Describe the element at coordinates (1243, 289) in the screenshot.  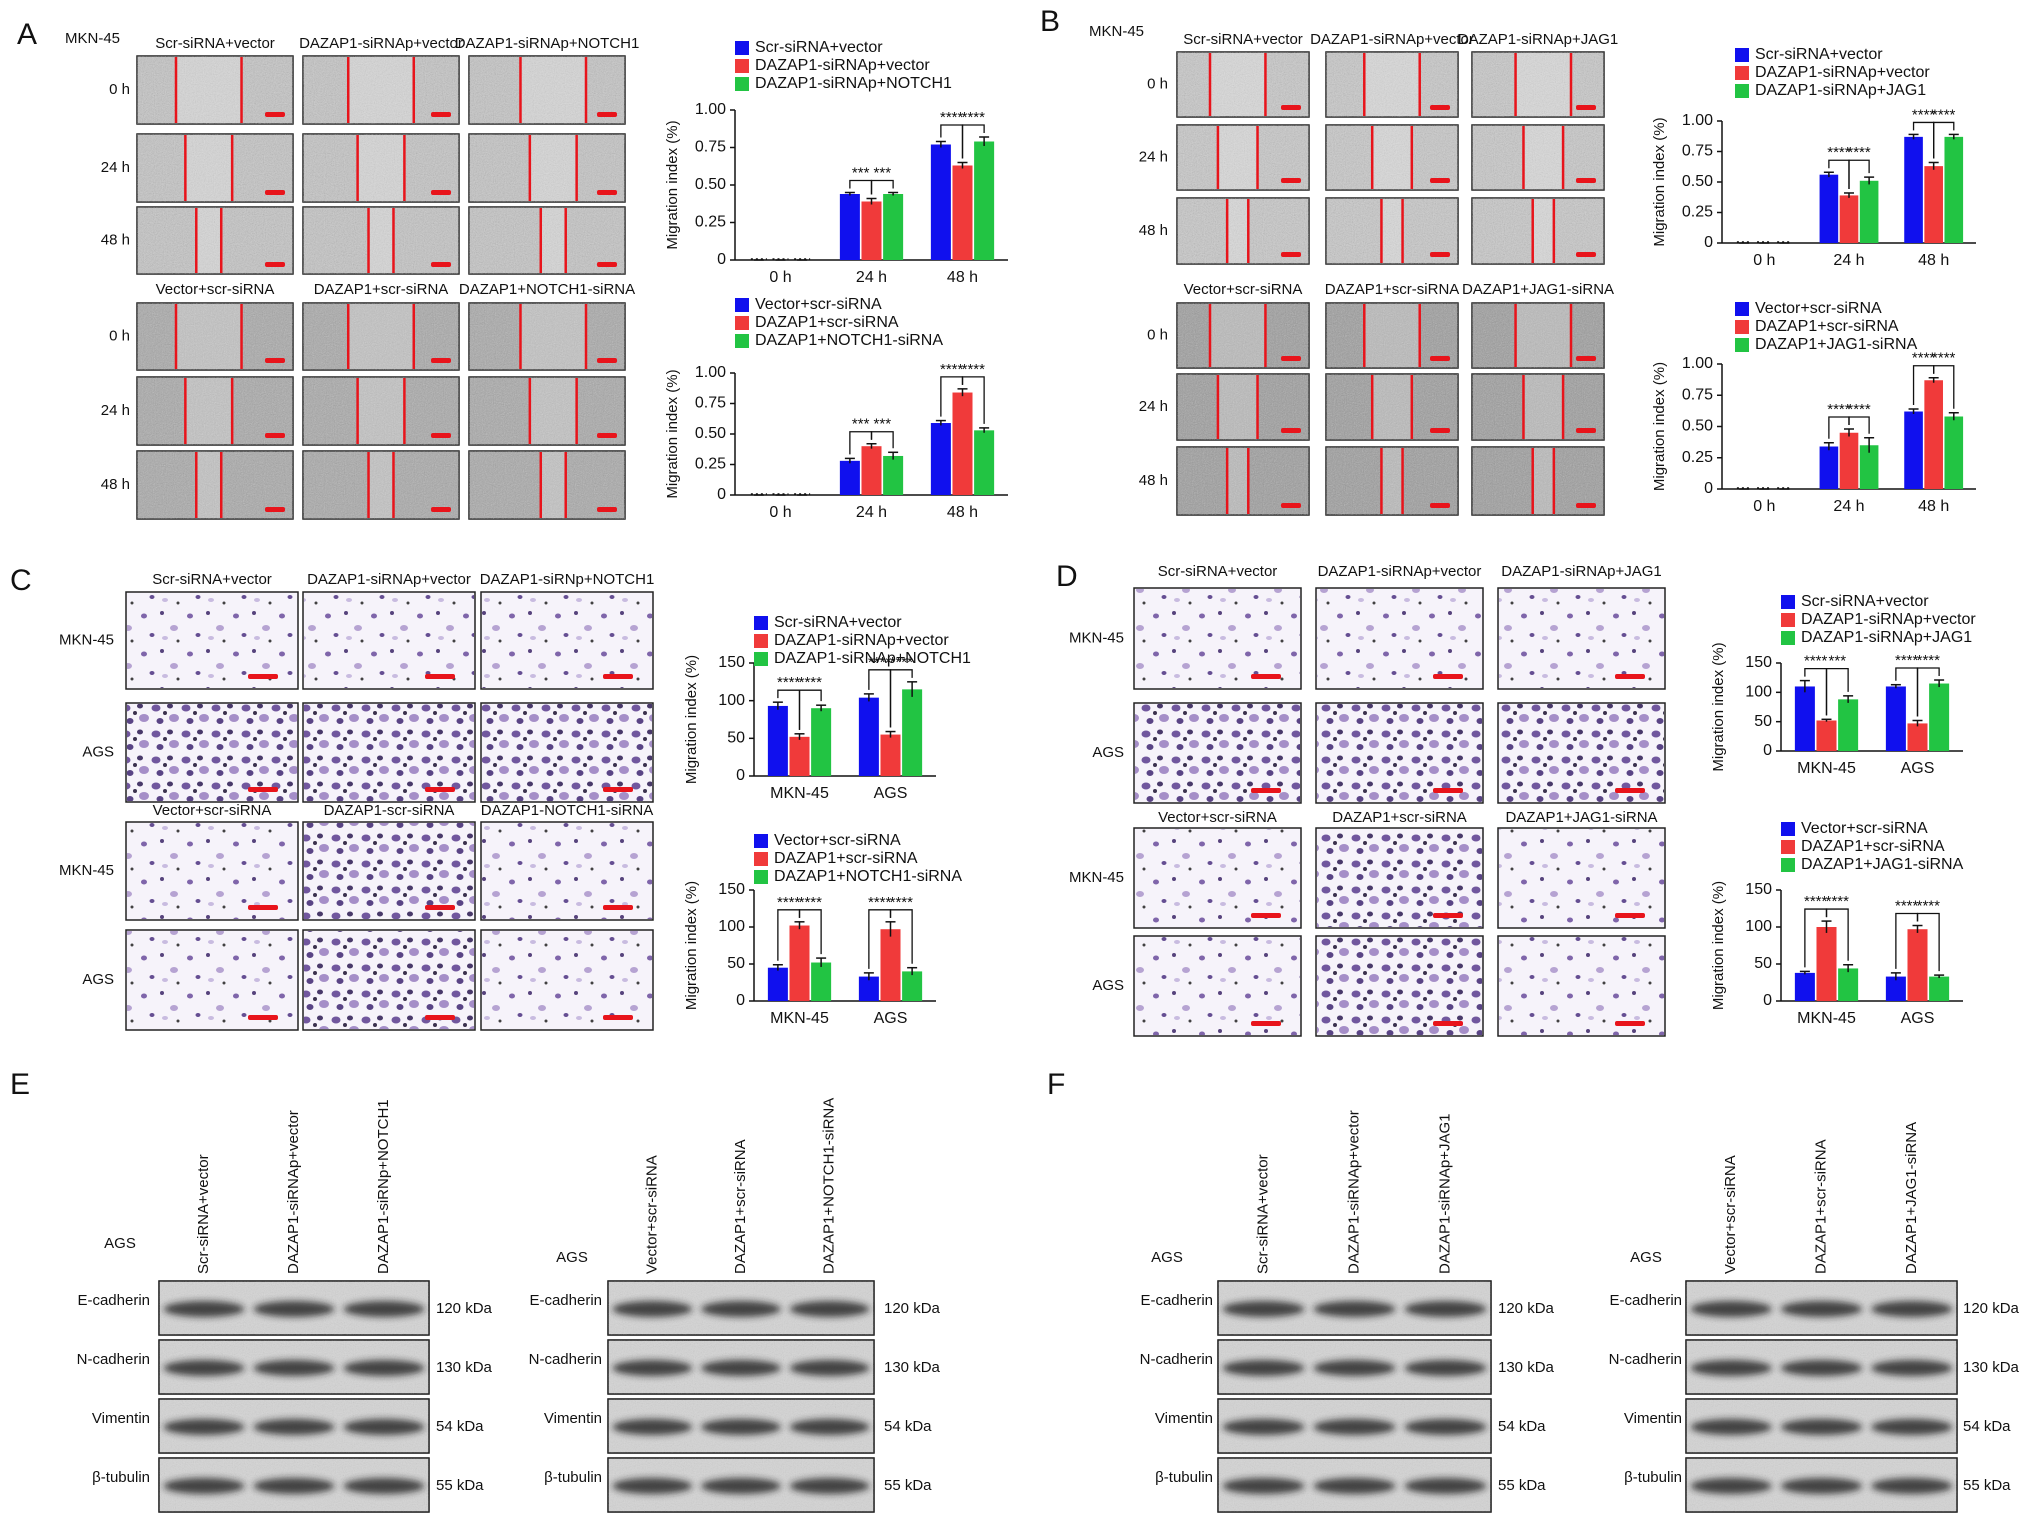
I see `condition-label: Vector+scr-siRNA` at that location.